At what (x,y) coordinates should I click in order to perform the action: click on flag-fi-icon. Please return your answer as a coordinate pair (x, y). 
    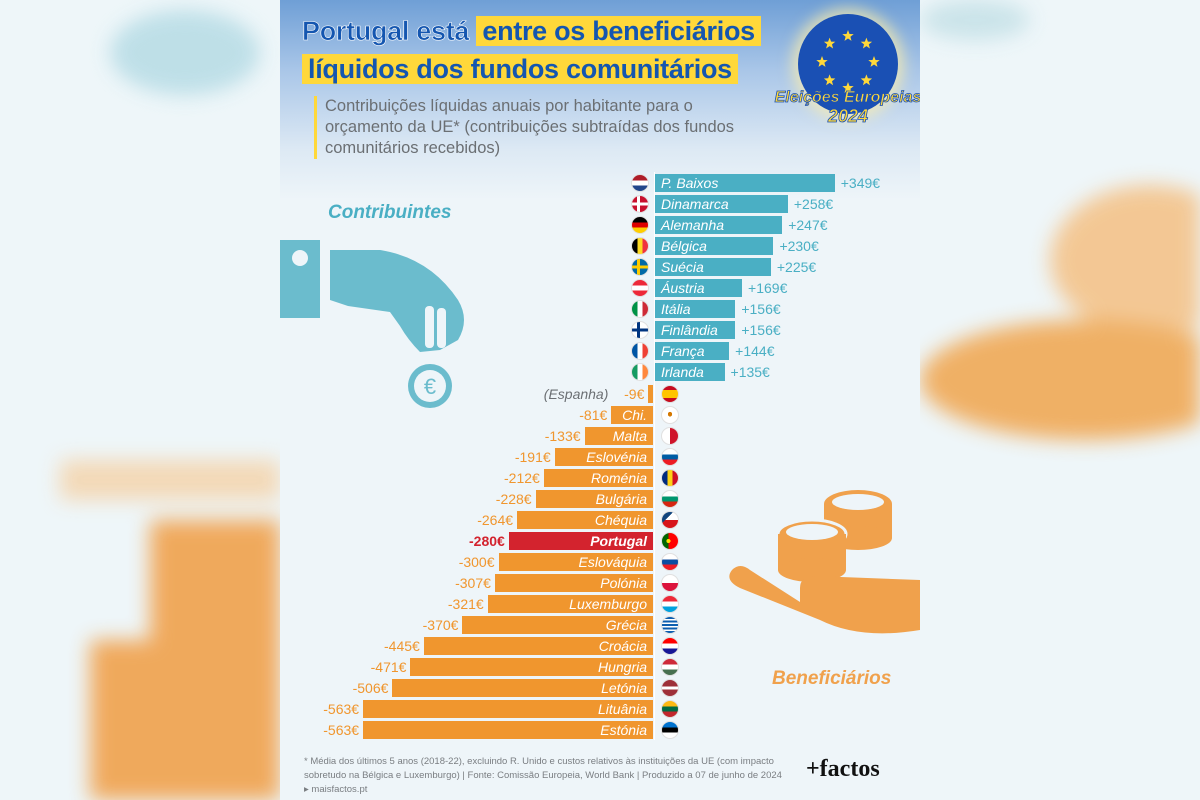
    Looking at the image, I should click on (640, 330).